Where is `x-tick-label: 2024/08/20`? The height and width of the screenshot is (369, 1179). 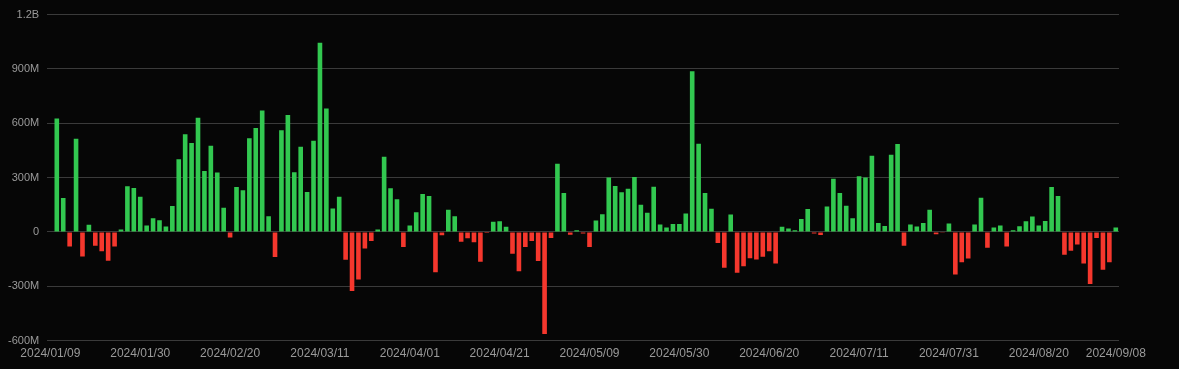 x-tick-label: 2024/08/20 is located at coordinates (1039, 353).